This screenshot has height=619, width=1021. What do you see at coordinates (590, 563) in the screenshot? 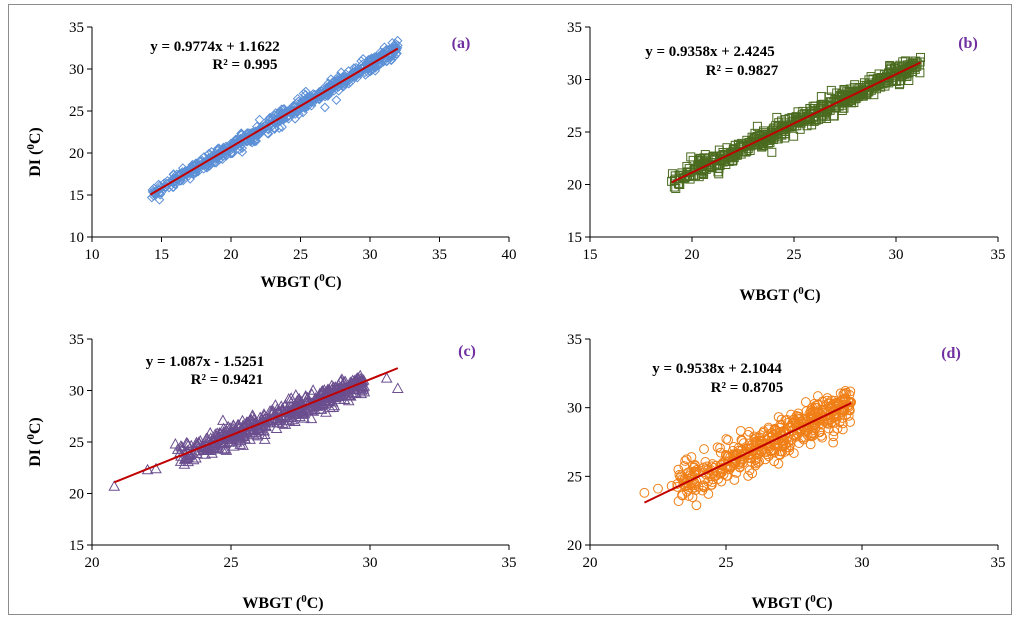
I see `x-tick-label: 20` at bounding box center [590, 563].